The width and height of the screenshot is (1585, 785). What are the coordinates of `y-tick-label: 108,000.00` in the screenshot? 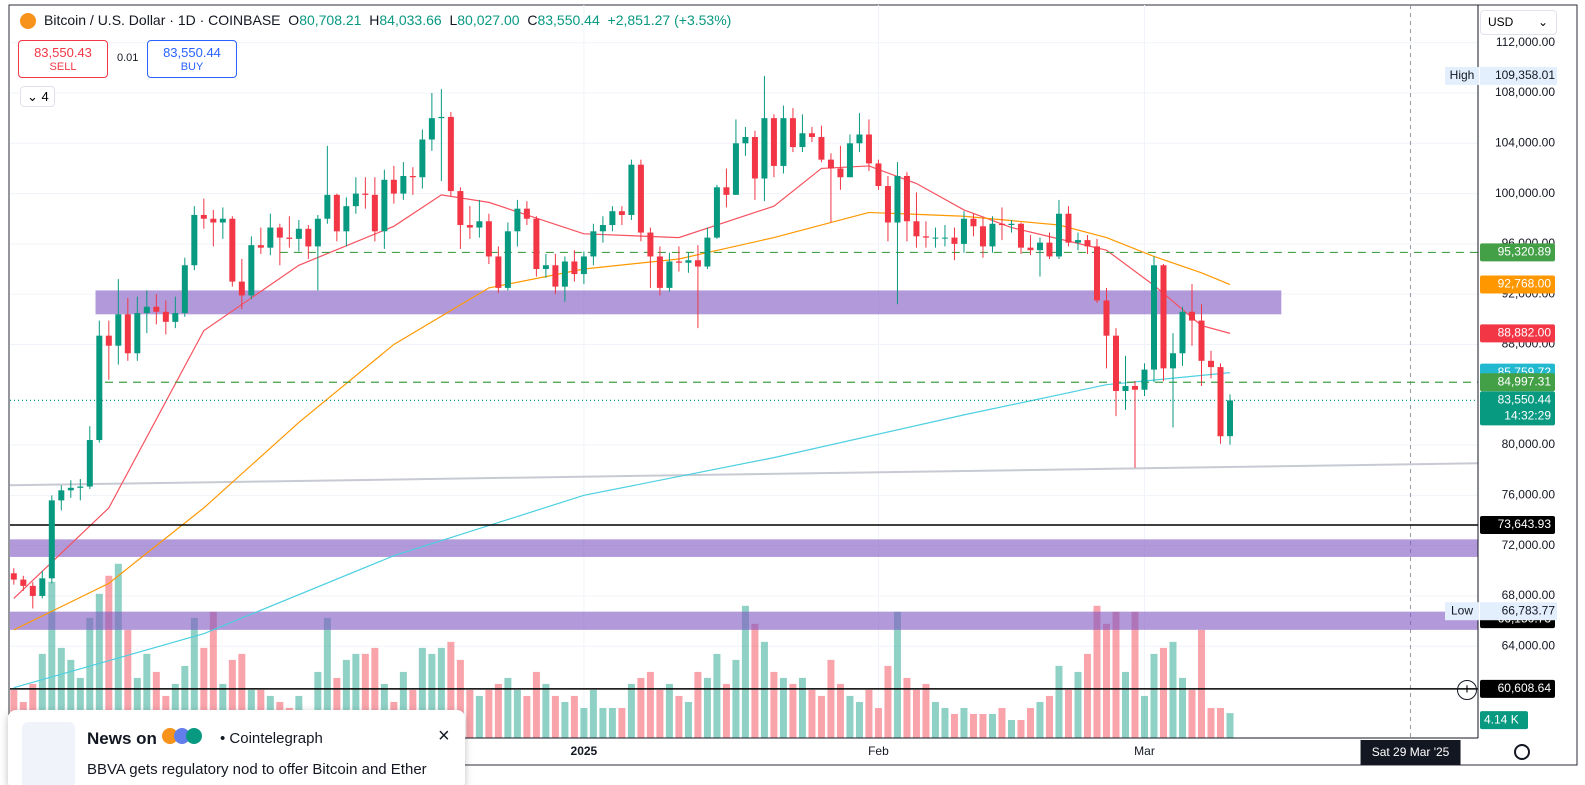 It's located at (1525, 92).